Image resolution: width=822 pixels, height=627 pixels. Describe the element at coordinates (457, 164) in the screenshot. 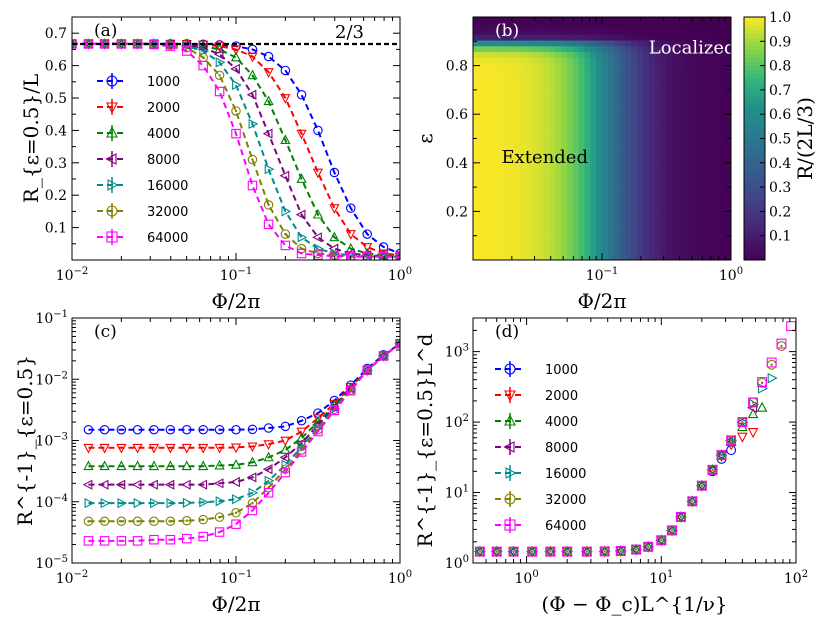

I see `y-tick-label: 0.4` at that location.